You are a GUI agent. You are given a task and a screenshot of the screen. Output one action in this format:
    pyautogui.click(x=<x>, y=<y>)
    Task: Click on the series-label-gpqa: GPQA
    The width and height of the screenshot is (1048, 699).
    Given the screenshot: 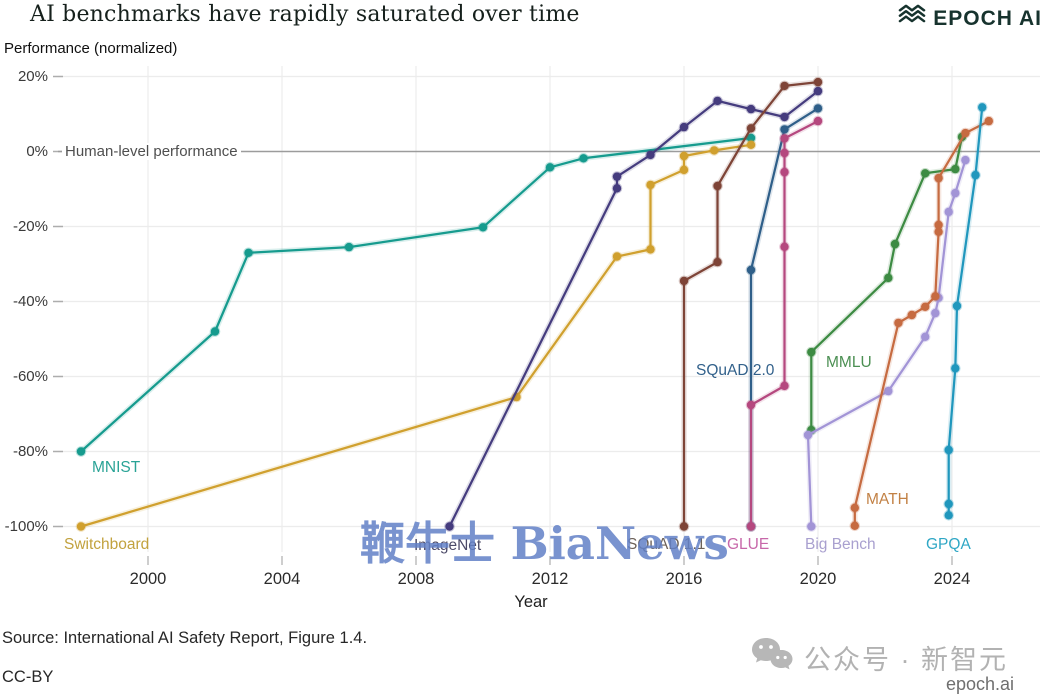 What is the action you would take?
    pyautogui.click(x=948, y=544)
    